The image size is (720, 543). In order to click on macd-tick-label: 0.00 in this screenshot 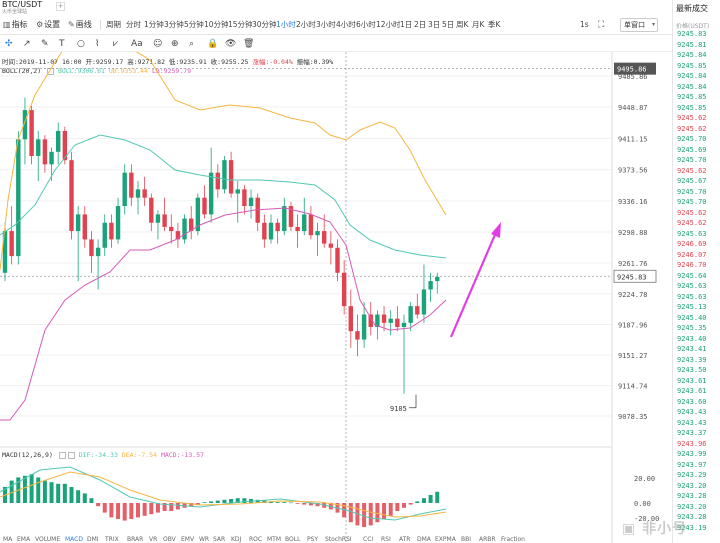, I will do `click(642, 504)`.